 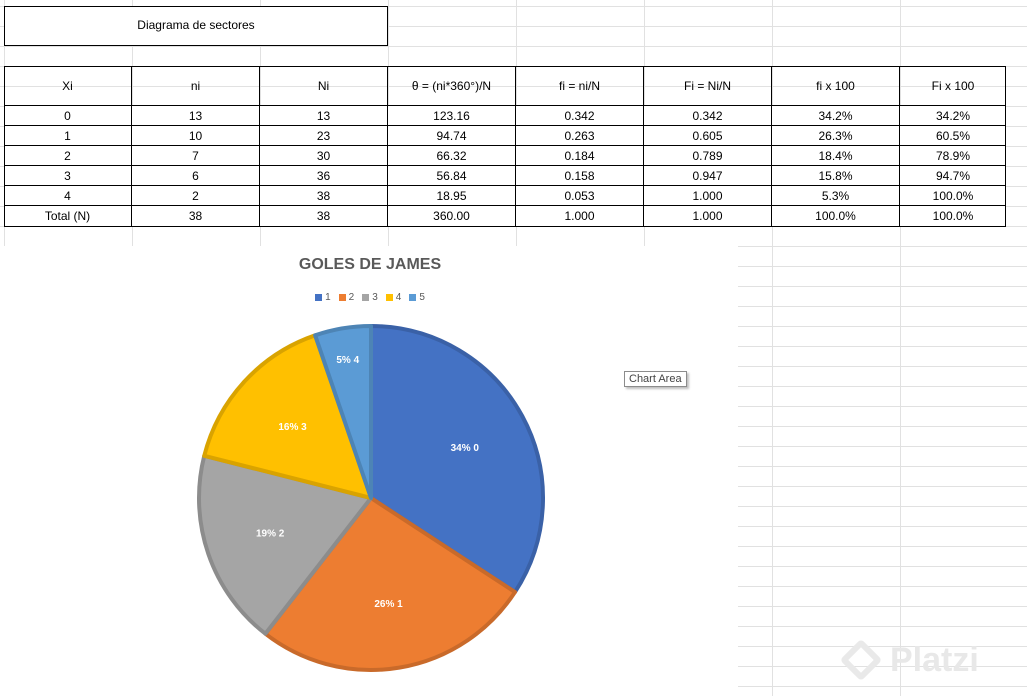 I want to click on watermark-text: Platzi, so click(x=934, y=659).